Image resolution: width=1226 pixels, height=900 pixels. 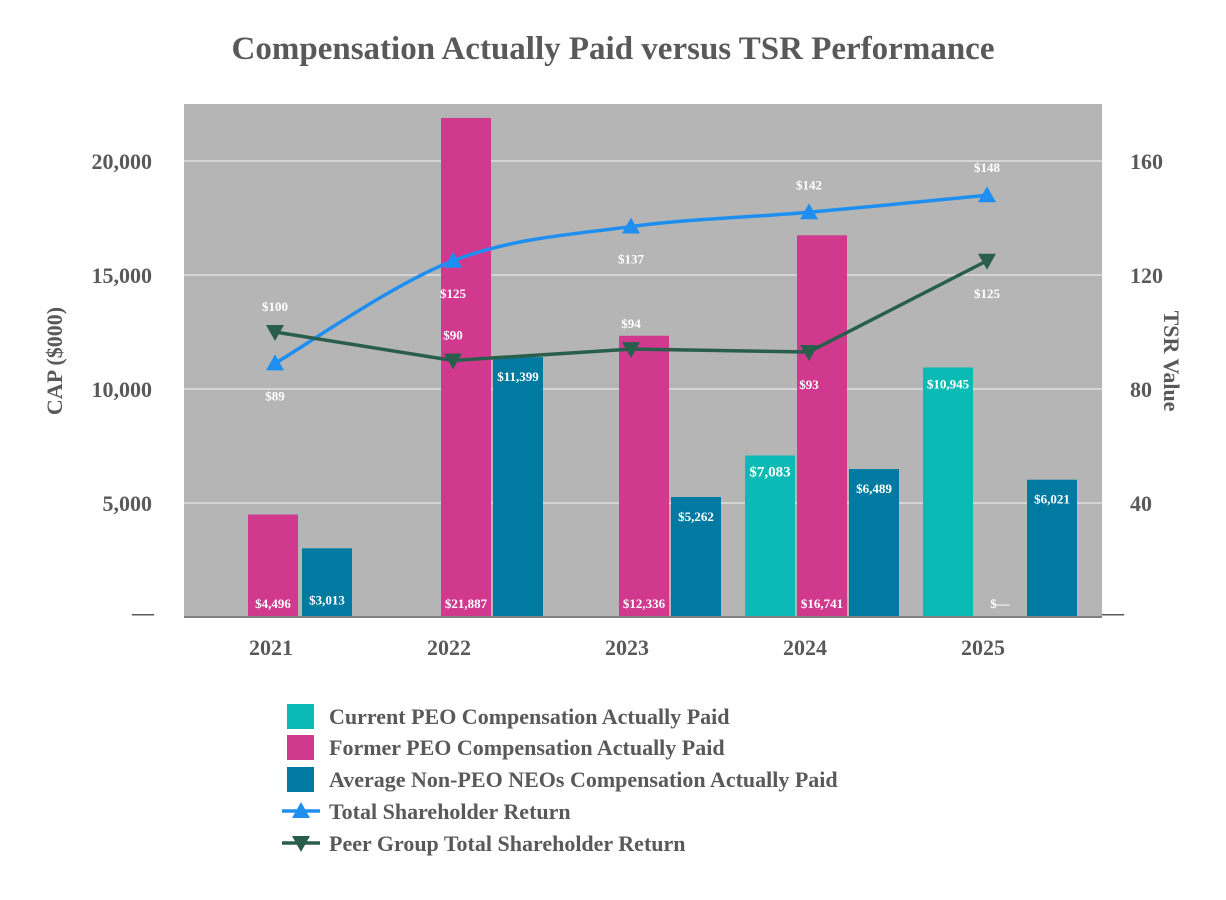 I want to click on bar-value-label: $11,399, so click(x=518, y=376).